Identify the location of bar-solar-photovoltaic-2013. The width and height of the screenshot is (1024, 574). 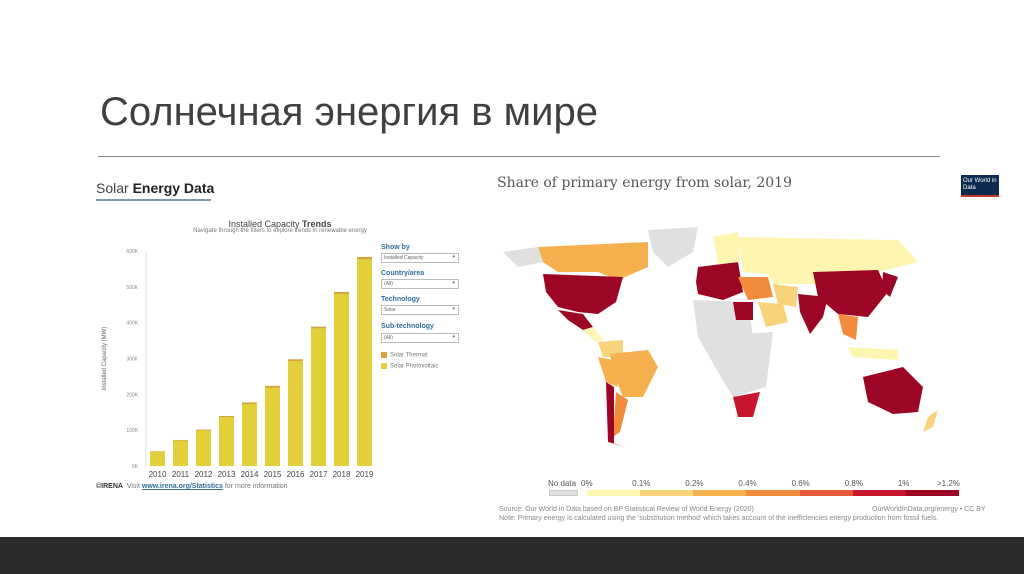
(226, 441).